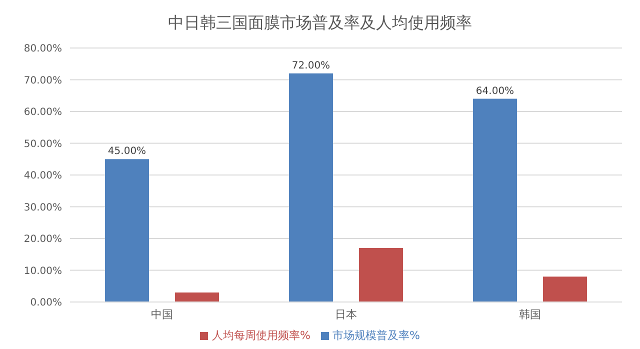  What do you see at coordinates (43, 176) in the screenshot?
I see `y-tick-label: 40.00%` at bounding box center [43, 176].